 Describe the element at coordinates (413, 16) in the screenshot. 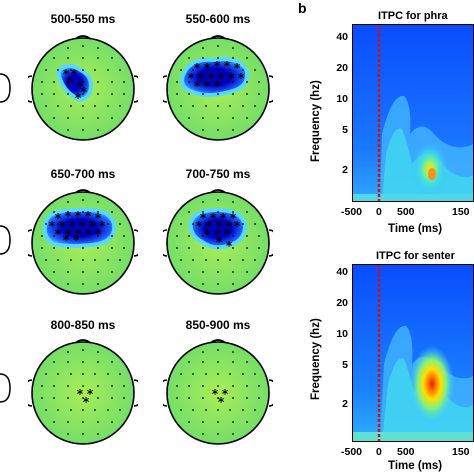

I see `itpc-title: ITPC for phra` at that location.